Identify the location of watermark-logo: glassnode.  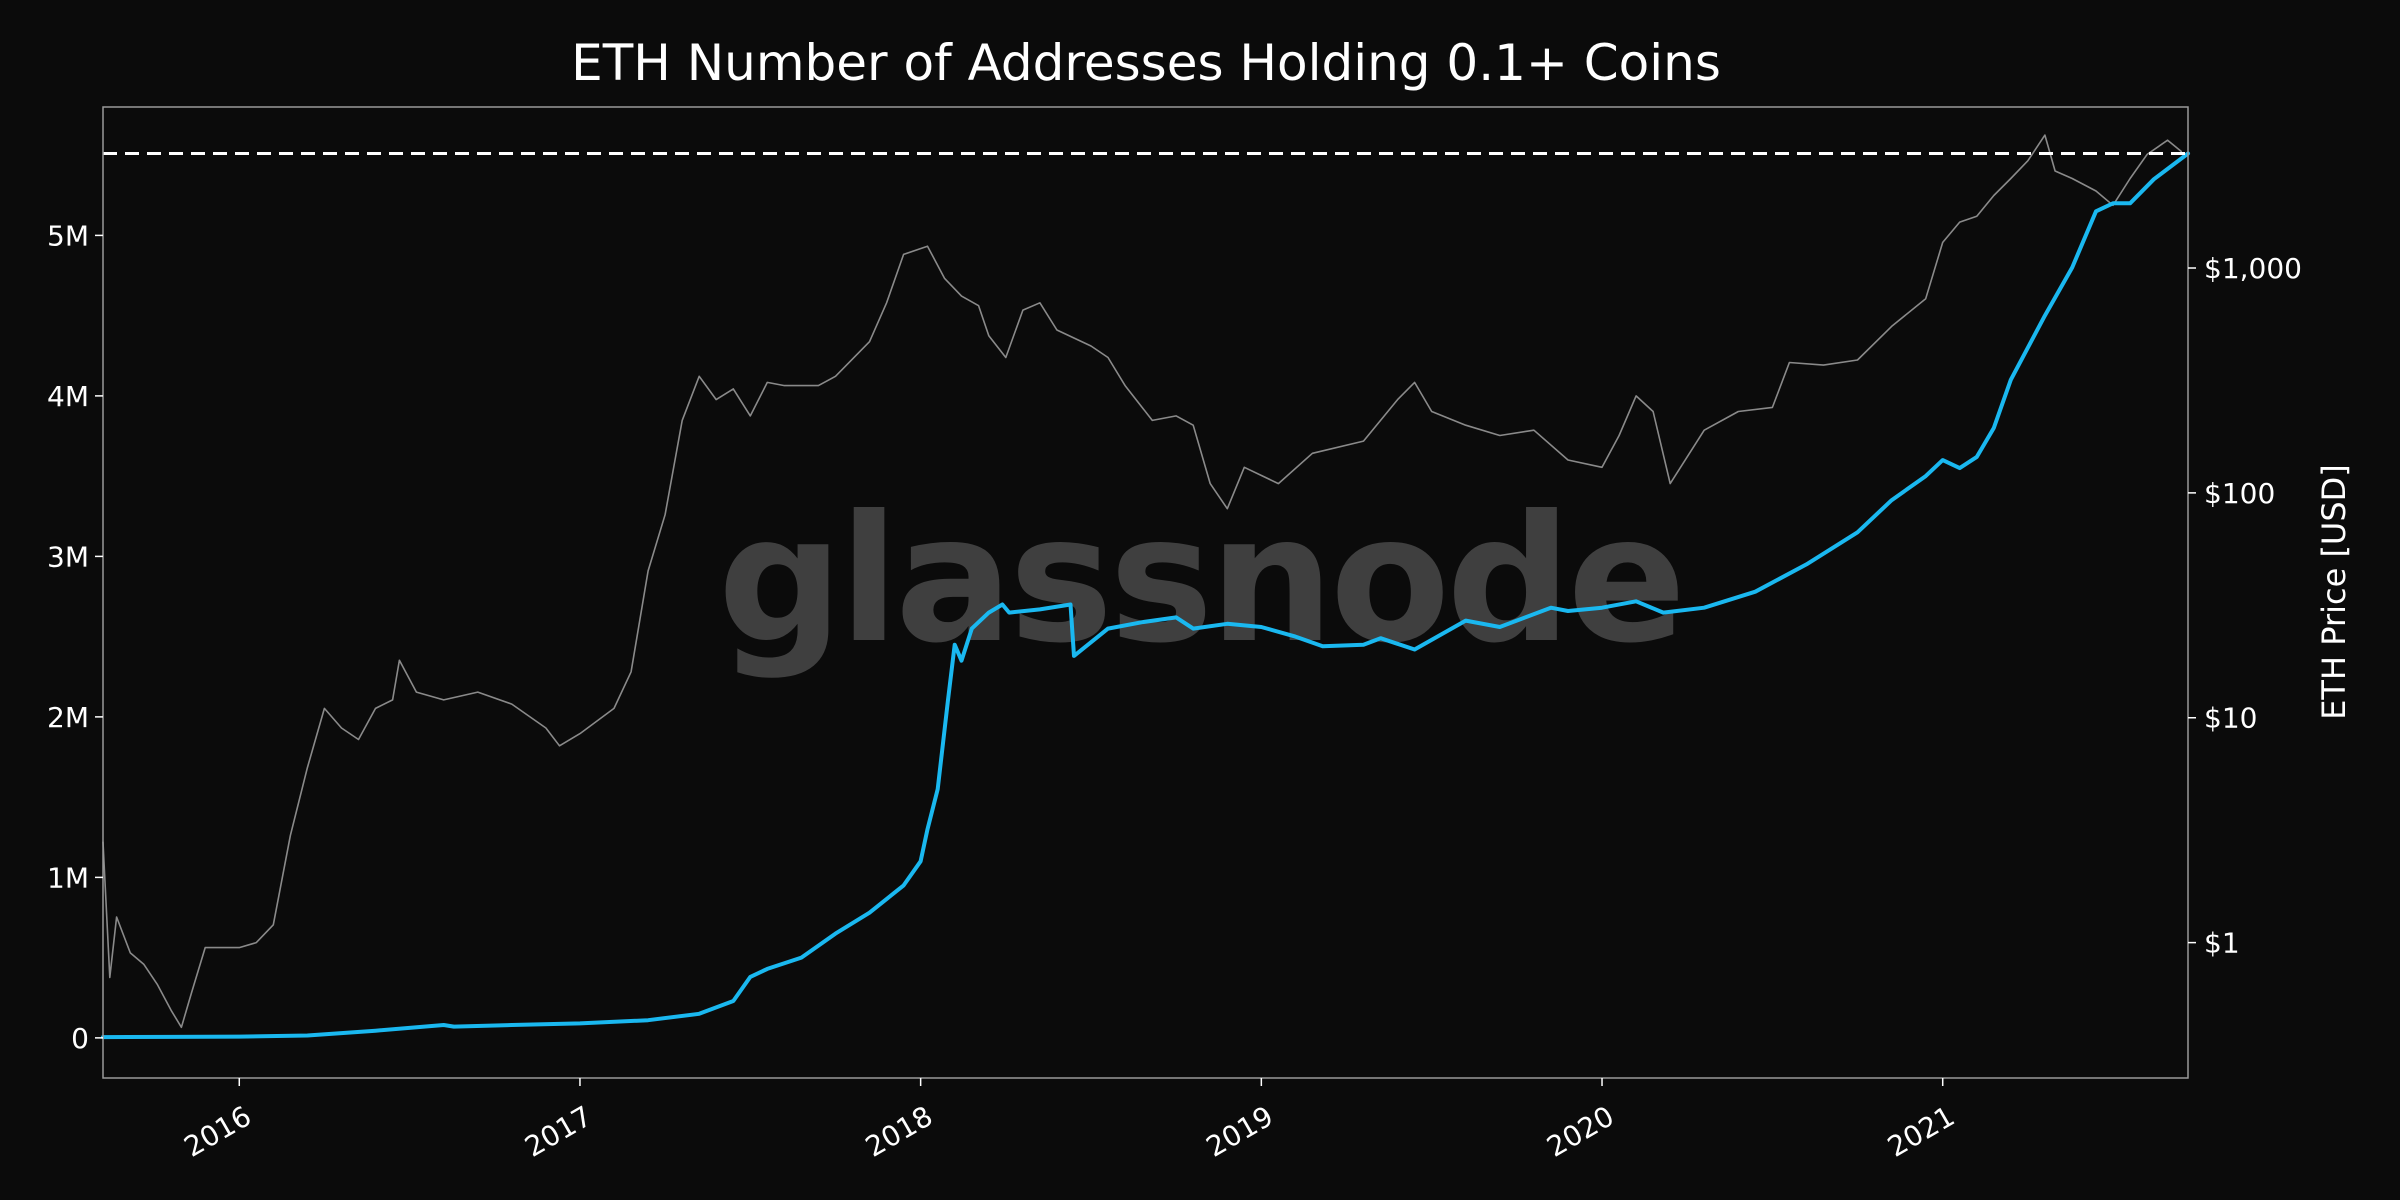
(1200, 580).